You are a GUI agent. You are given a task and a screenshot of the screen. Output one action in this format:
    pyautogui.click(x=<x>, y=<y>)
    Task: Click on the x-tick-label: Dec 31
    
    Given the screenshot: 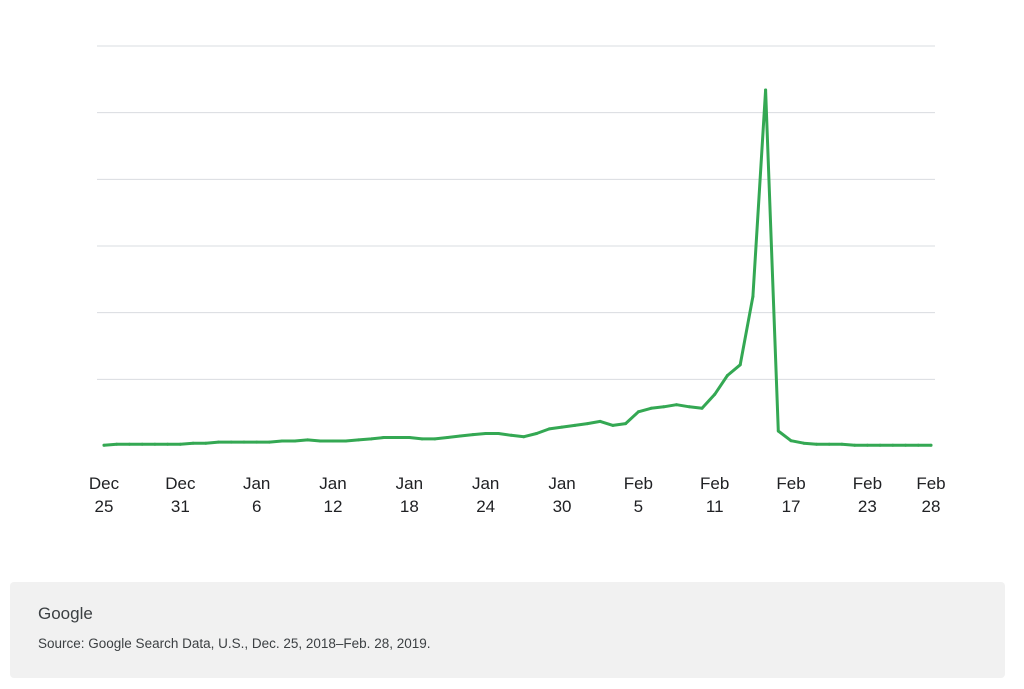 What is the action you would take?
    pyautogui.click(x=180, y=495)
    